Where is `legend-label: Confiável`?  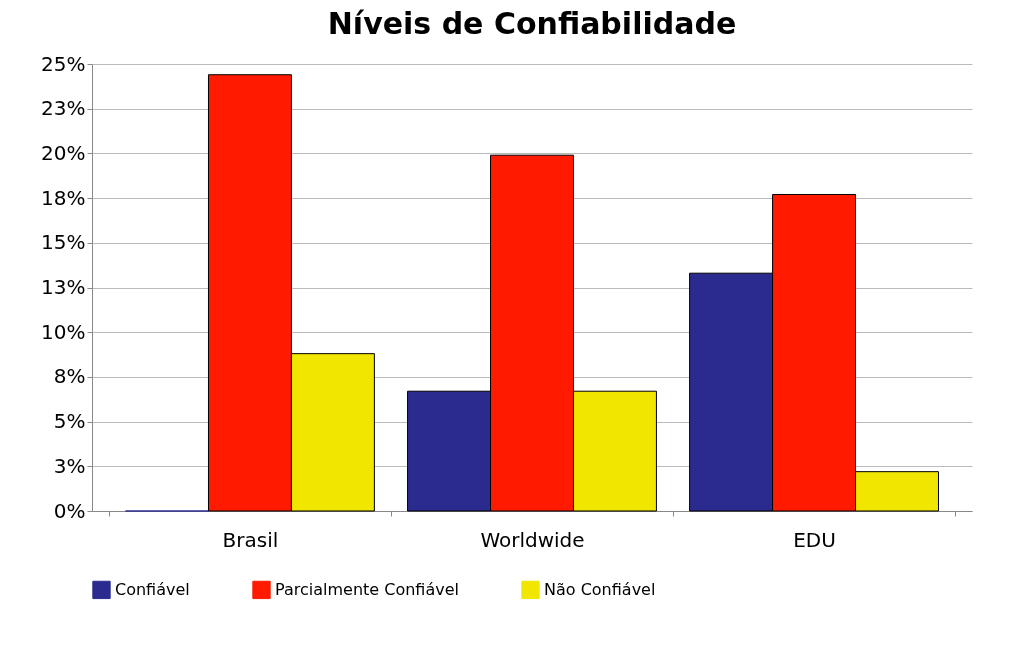 legend-label: Confiável is located at coordinates (152, 589).